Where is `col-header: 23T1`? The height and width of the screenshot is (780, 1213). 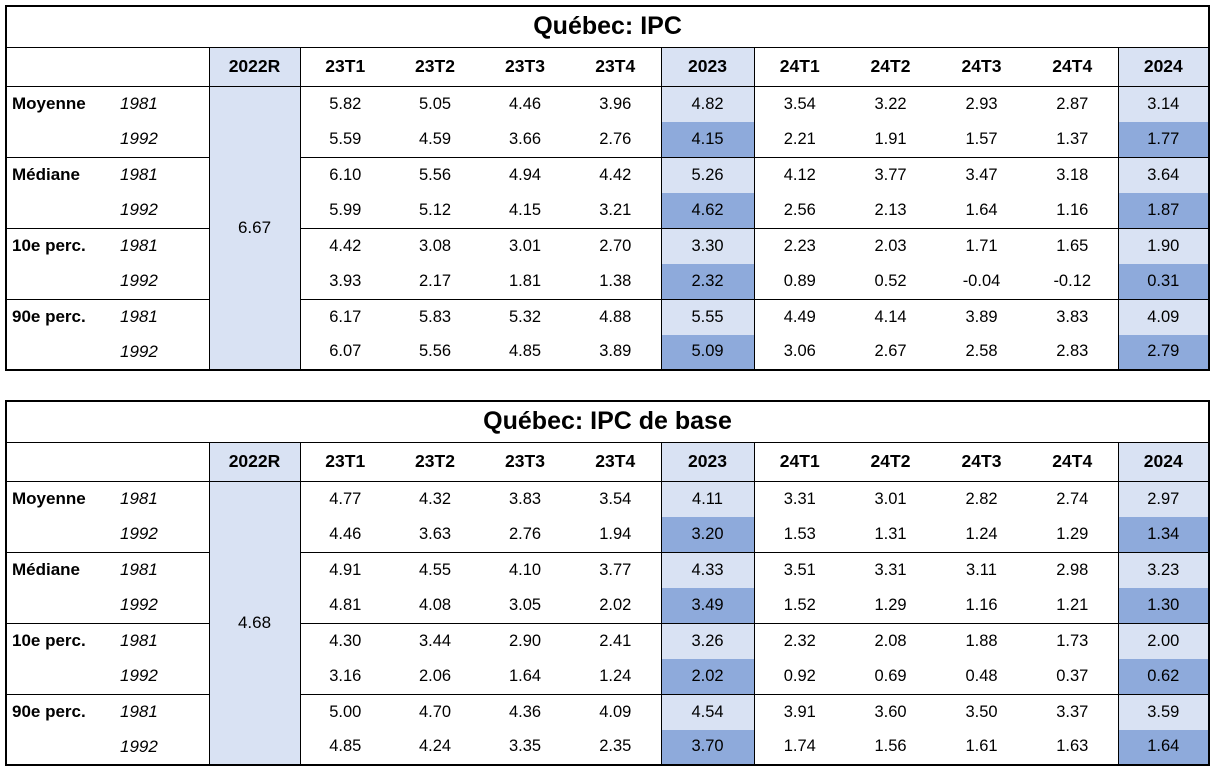
col-header: 23T1 is located at coordinates (345, 67).